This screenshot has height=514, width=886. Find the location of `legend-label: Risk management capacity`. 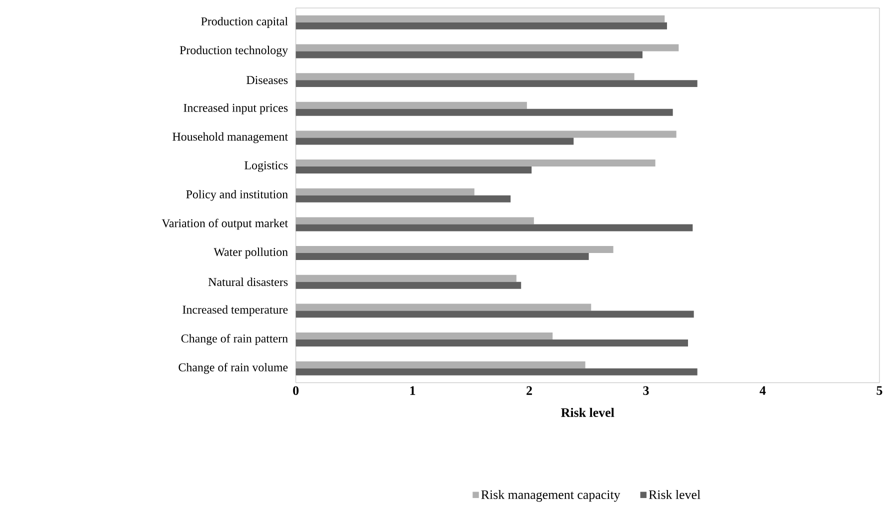

legend-label: Risk management capacity is located at coordinates (550, 496).